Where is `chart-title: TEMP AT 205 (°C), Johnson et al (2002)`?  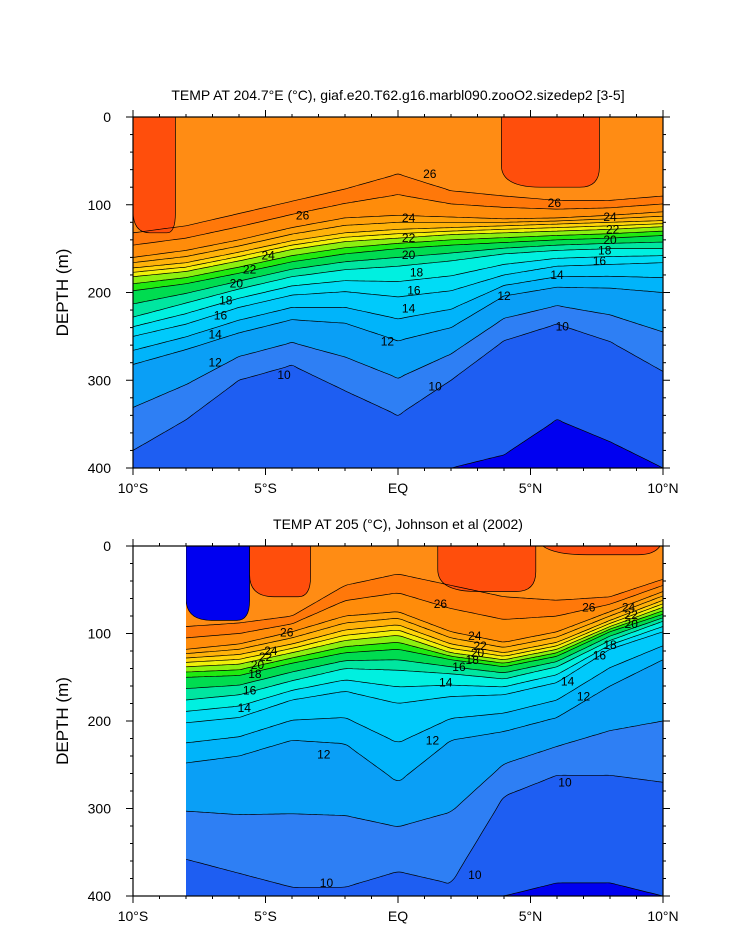
chart-title: TEMP AT 205 (°C), Johnson et al (2002) is located at coordinates (398, 524).